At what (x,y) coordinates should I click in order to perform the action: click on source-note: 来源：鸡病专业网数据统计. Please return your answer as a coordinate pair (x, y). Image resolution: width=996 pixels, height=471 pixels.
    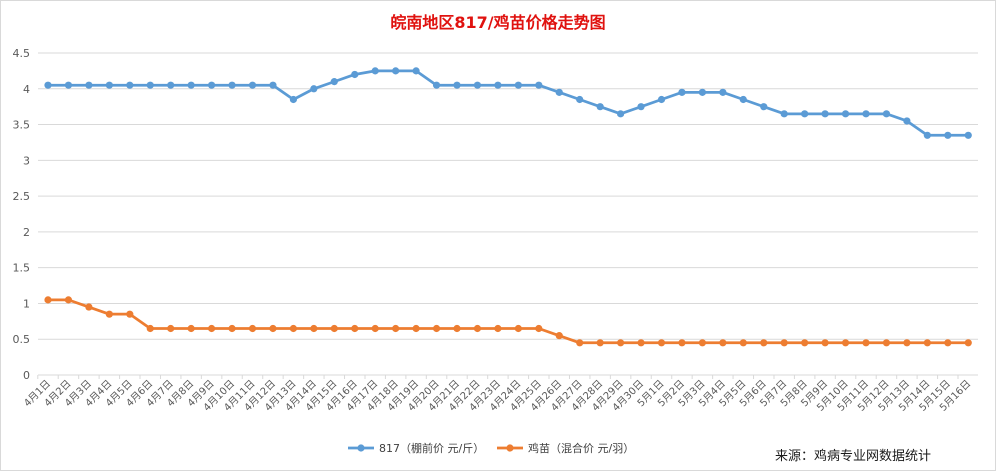
    Looking at the image, I should click on (853, 456).